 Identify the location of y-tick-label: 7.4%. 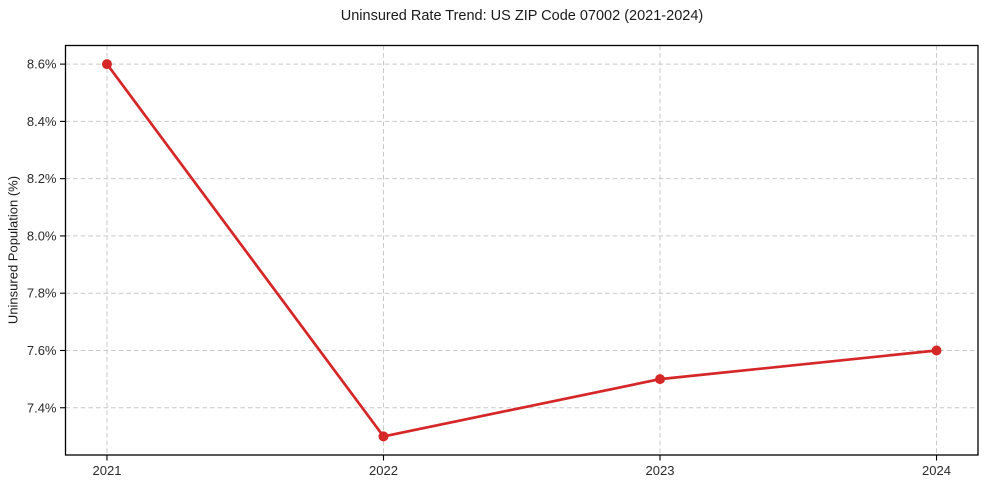
(42, 407).